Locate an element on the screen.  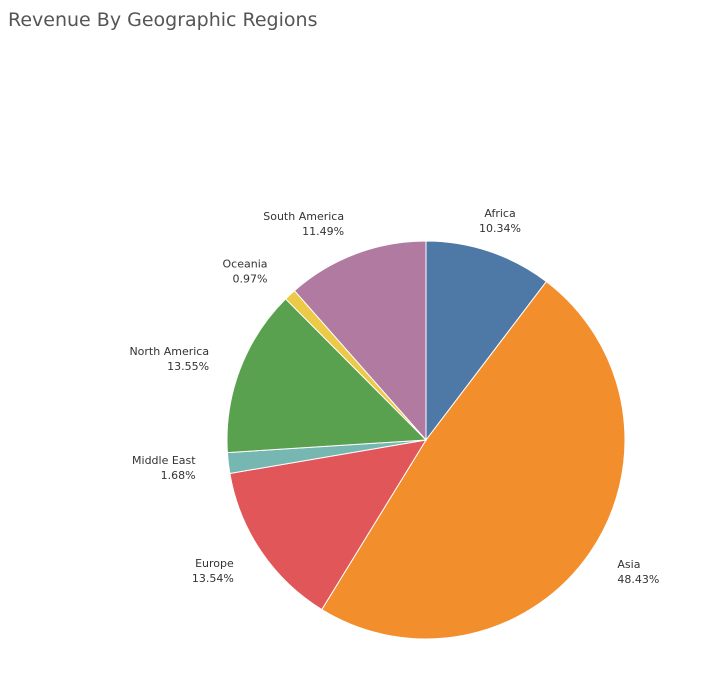
slice-label-asia: Asia is located at coordinates (628, 564).